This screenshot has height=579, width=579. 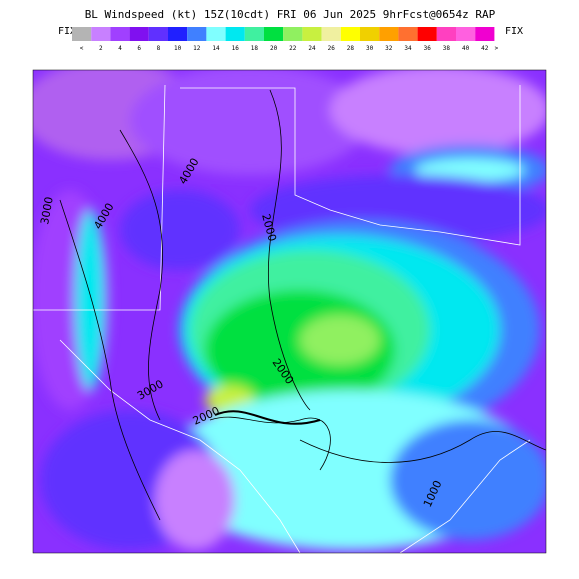 I want to click on colorbar-label: 40, so click(x=466, y=48).